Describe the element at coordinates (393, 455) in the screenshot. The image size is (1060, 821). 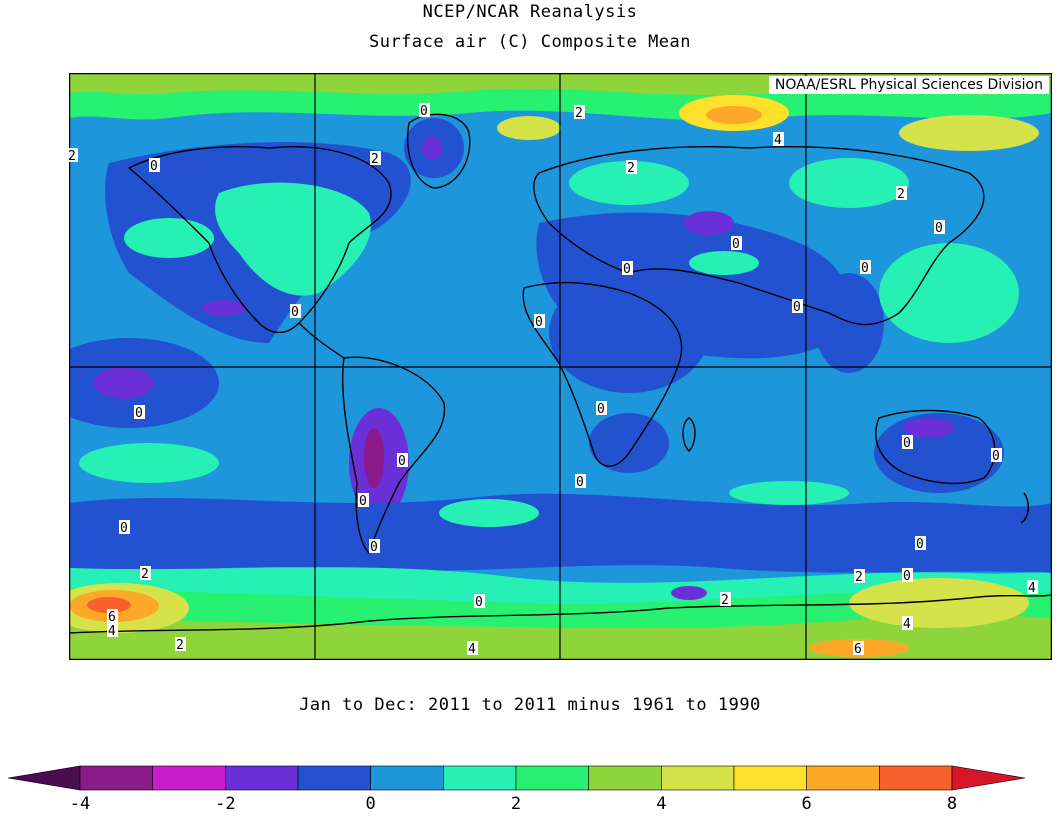
I see `coast-south-america` at that location.